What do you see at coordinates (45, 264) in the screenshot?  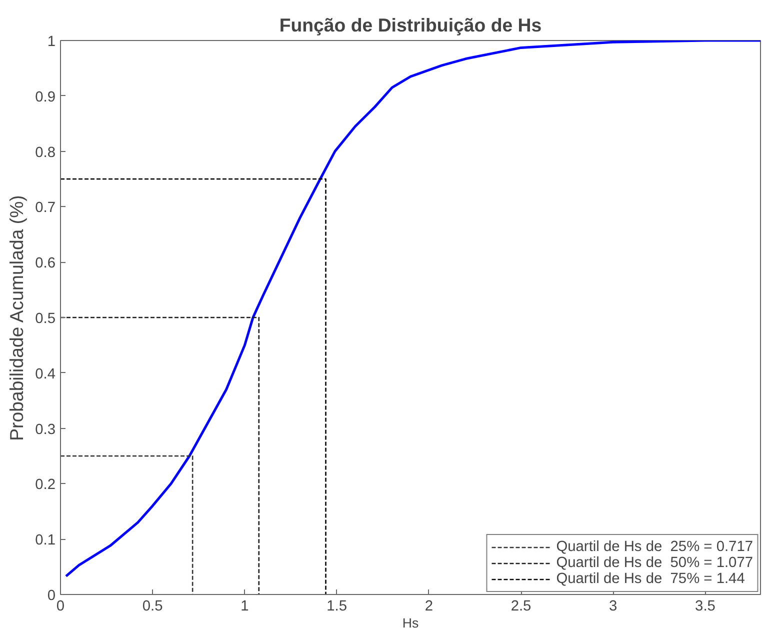 I see `y-tick-label: 0.6` at bounding box center [45, 264].